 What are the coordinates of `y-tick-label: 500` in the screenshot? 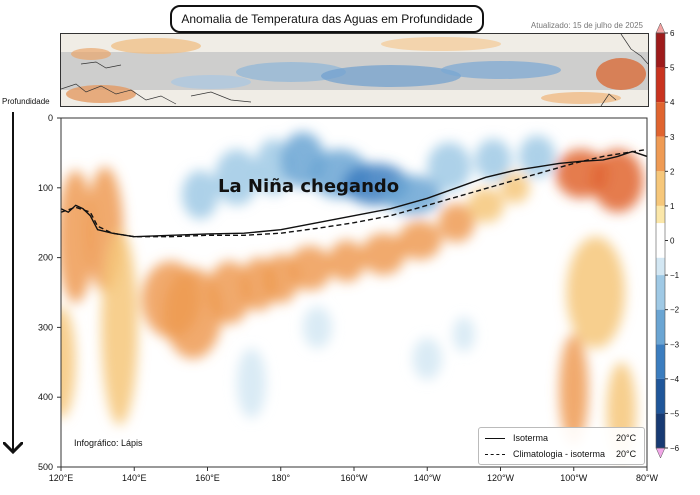 It's located at (45, 467).